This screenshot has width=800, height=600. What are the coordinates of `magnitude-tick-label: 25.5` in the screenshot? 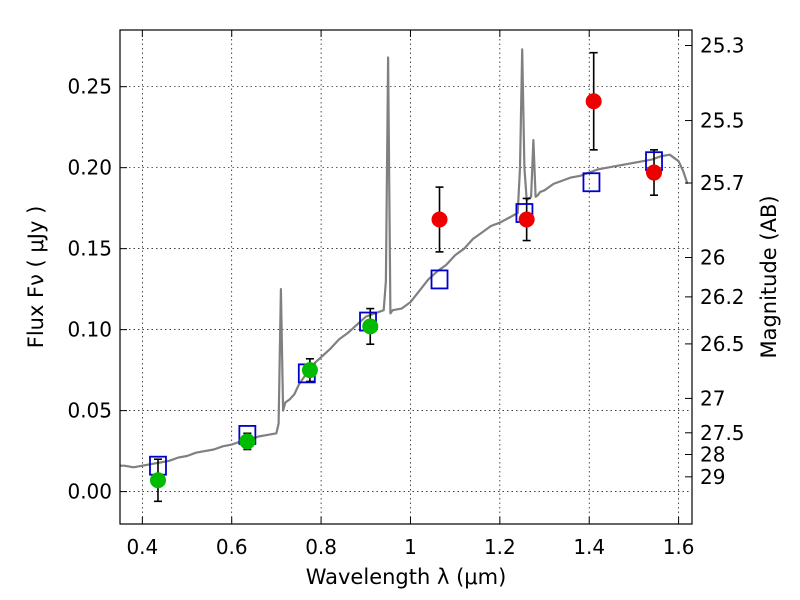 It's located at (722, 121).